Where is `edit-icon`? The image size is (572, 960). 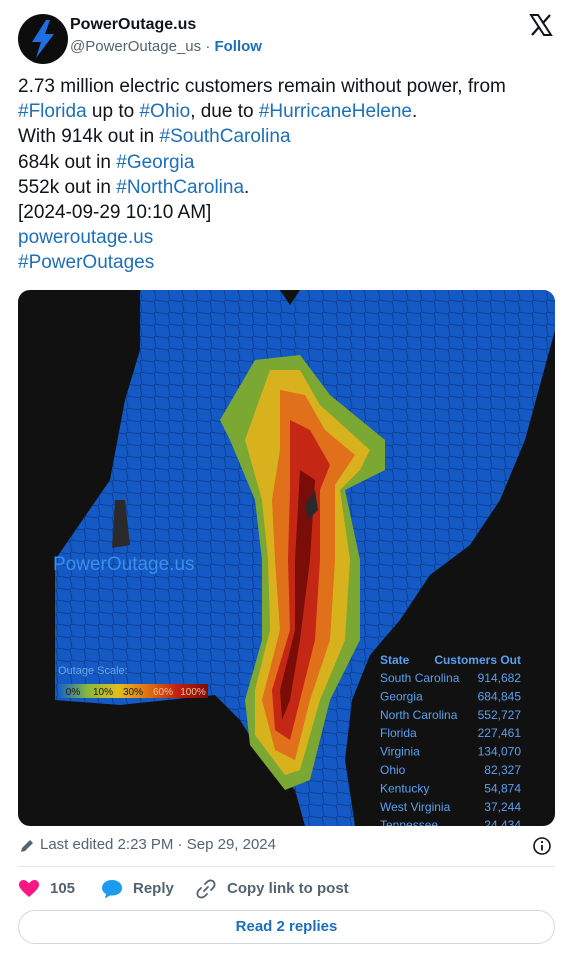
edit-icon is located at coordinates (27, 846).